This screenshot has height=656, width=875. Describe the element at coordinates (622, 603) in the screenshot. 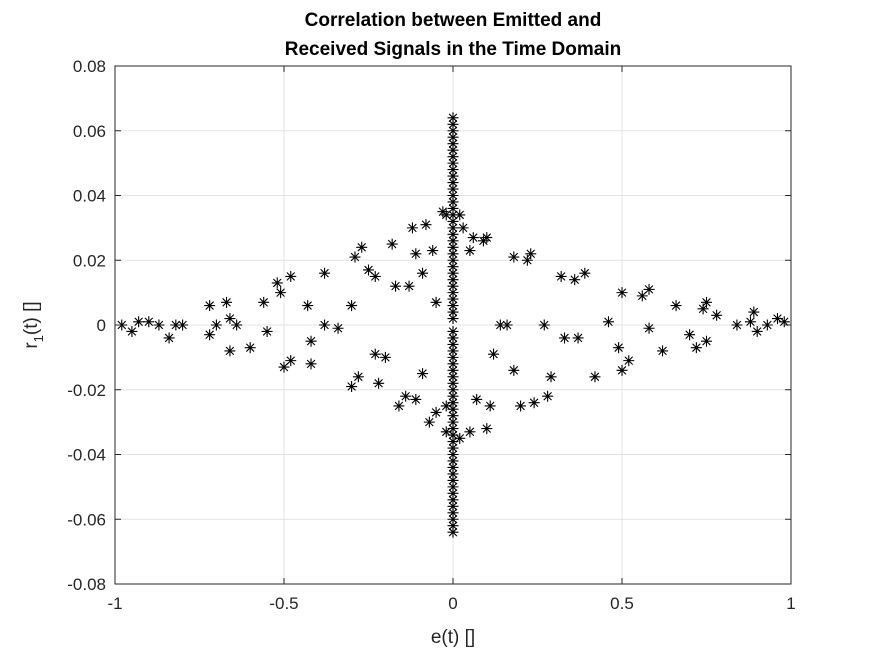

I see `x-tick-label: 0.5` at that location.